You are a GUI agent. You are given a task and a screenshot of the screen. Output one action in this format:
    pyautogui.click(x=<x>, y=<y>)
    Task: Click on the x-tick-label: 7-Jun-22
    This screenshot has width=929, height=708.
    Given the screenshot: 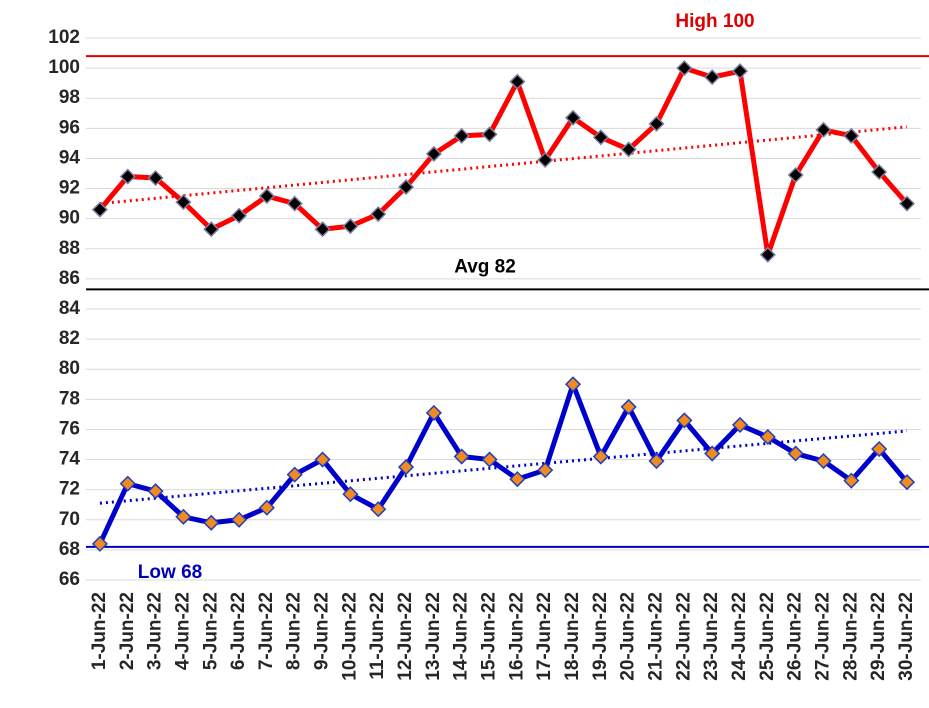 What is the action you would take?
    pyautogui.click(x=266, y=631)
    